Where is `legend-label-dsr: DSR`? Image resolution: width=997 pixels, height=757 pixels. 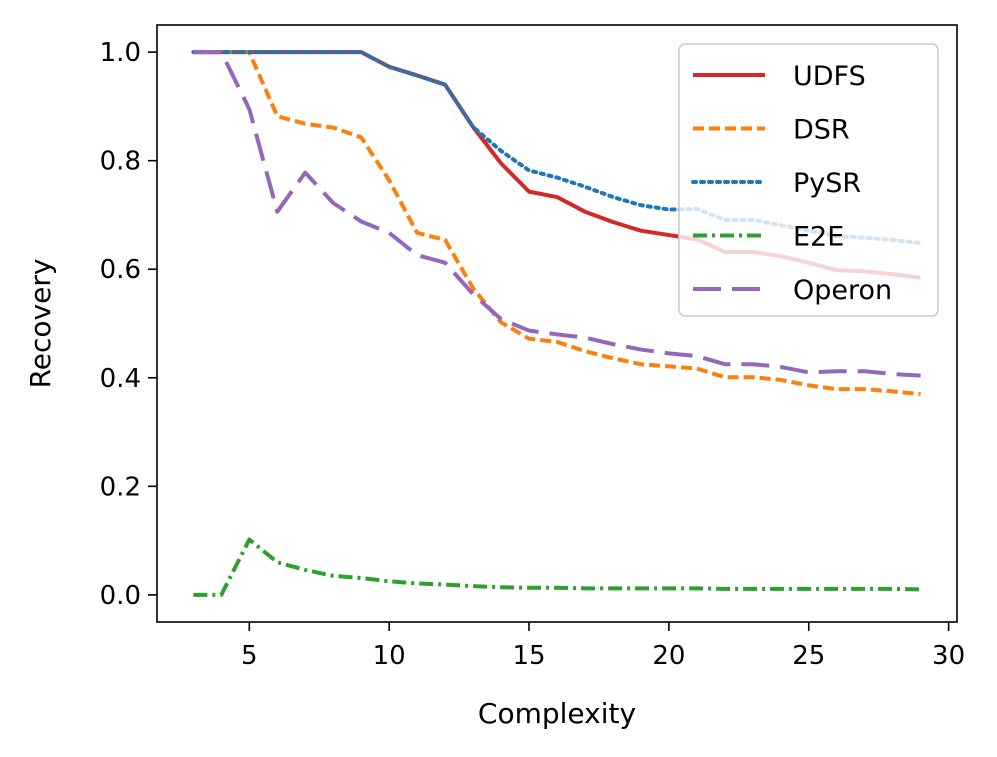
legend-label-dsr: DSR is located at coordinates (821, 130).